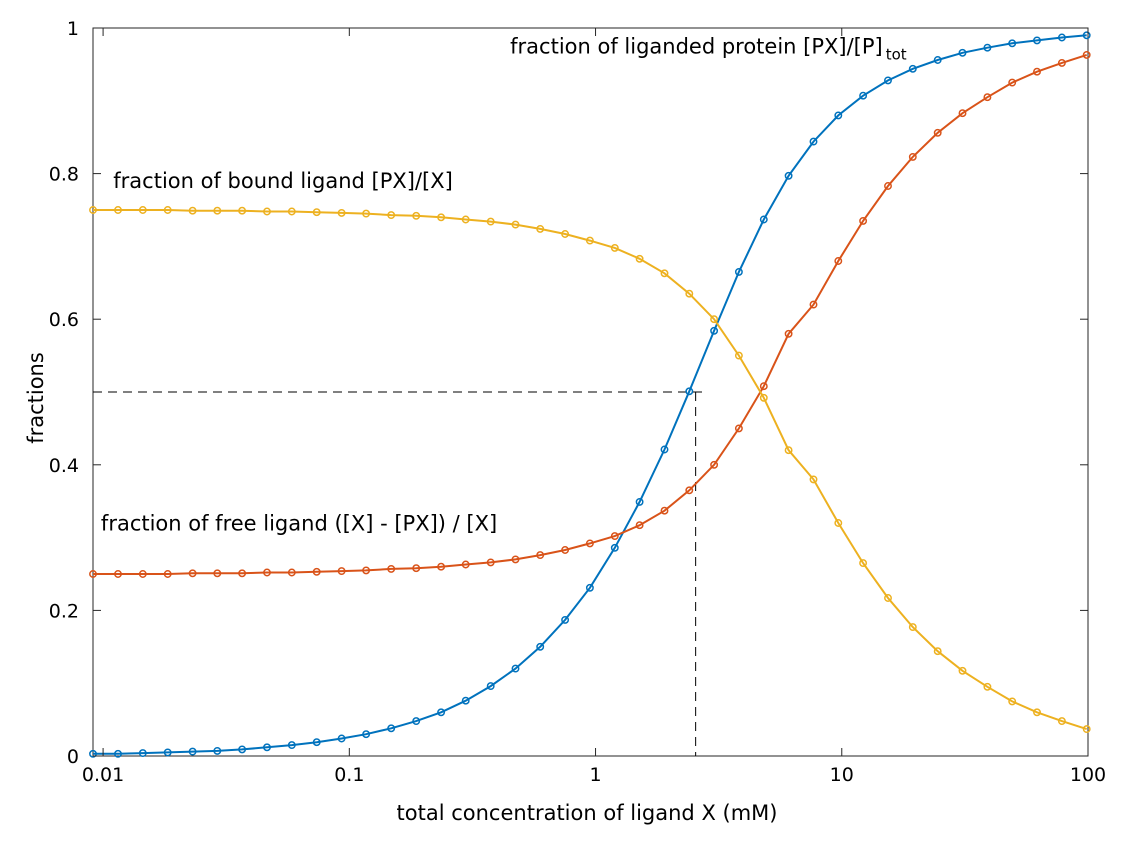  What do you see at coordinates (64, 175) in the screenshot?
I see `y-tick-label: 0.8` at bounding box center [64, 175].